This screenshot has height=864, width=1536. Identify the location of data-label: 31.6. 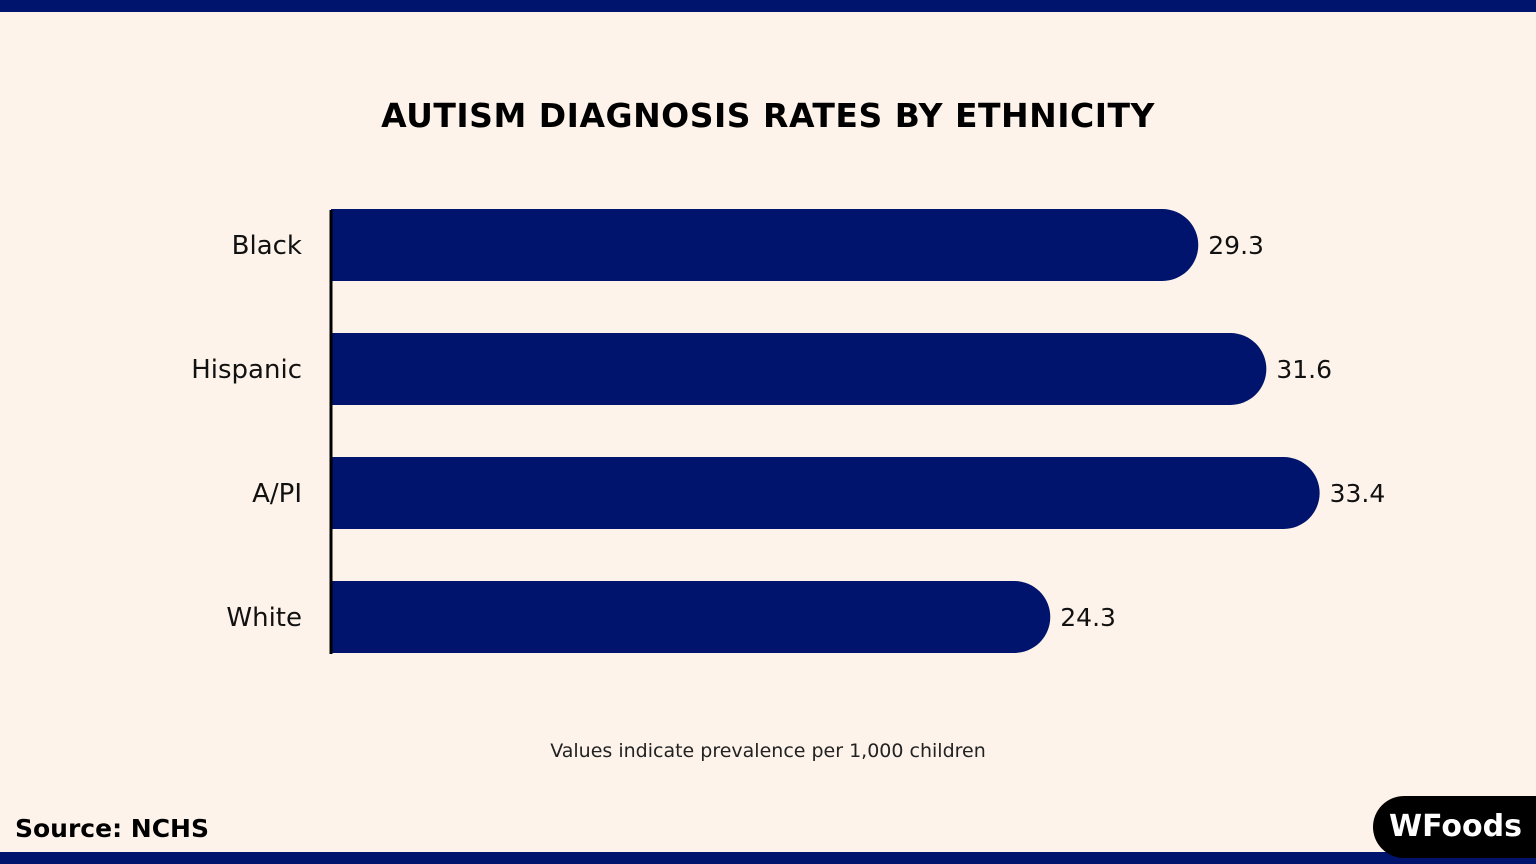
(1304, 369).